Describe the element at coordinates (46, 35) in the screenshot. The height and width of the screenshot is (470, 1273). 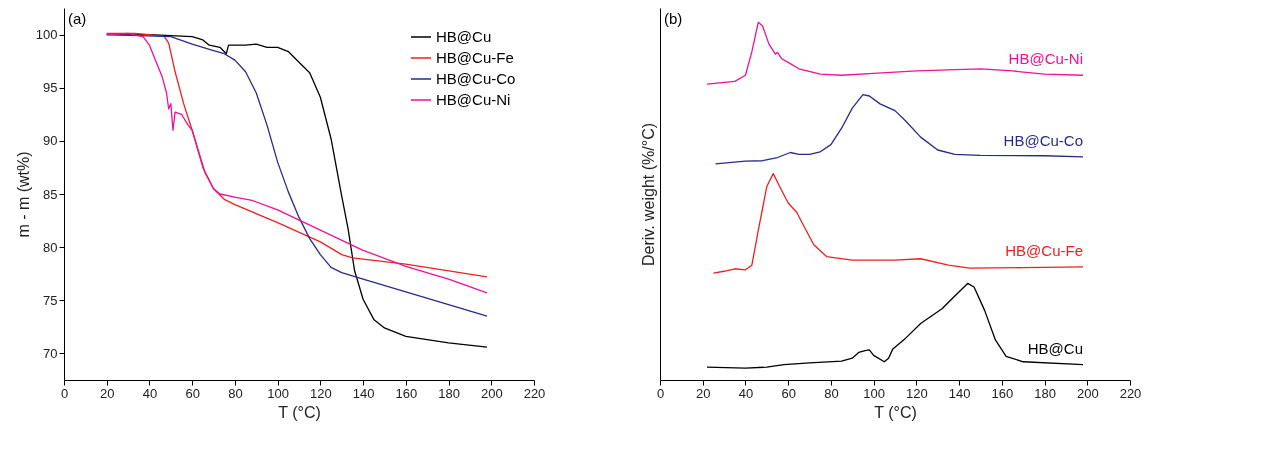
I see `y-tick-label: 100` at that location.